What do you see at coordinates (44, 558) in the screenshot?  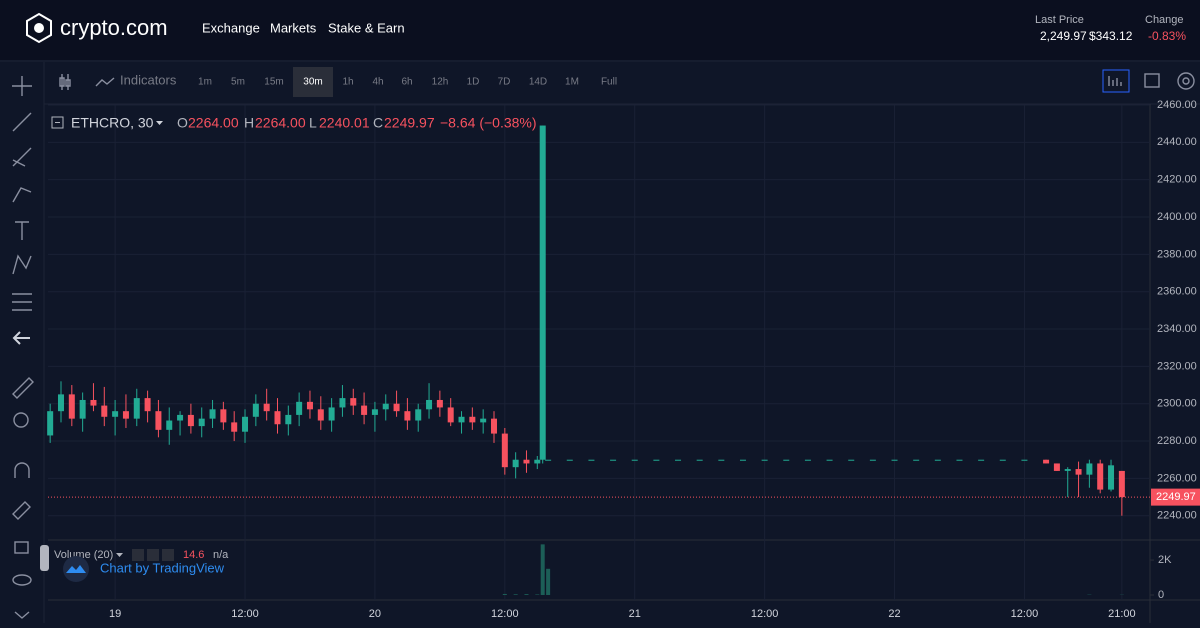 I see `pane-handle` at bounding box center [44, 558].